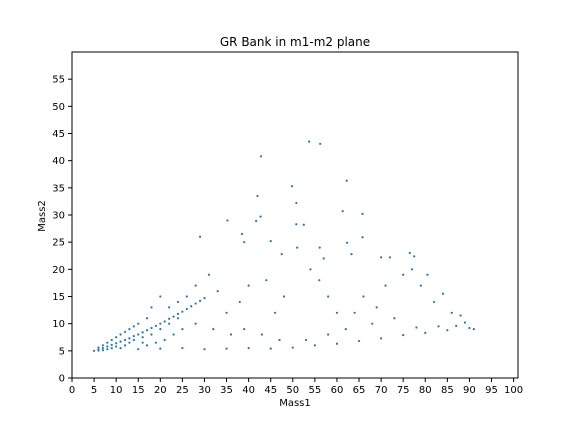 This screenshot has width=576, height=432. Describe the element at coordinates (62, 379) in the screenshot. I see `y-tick-label: 0` at that location.